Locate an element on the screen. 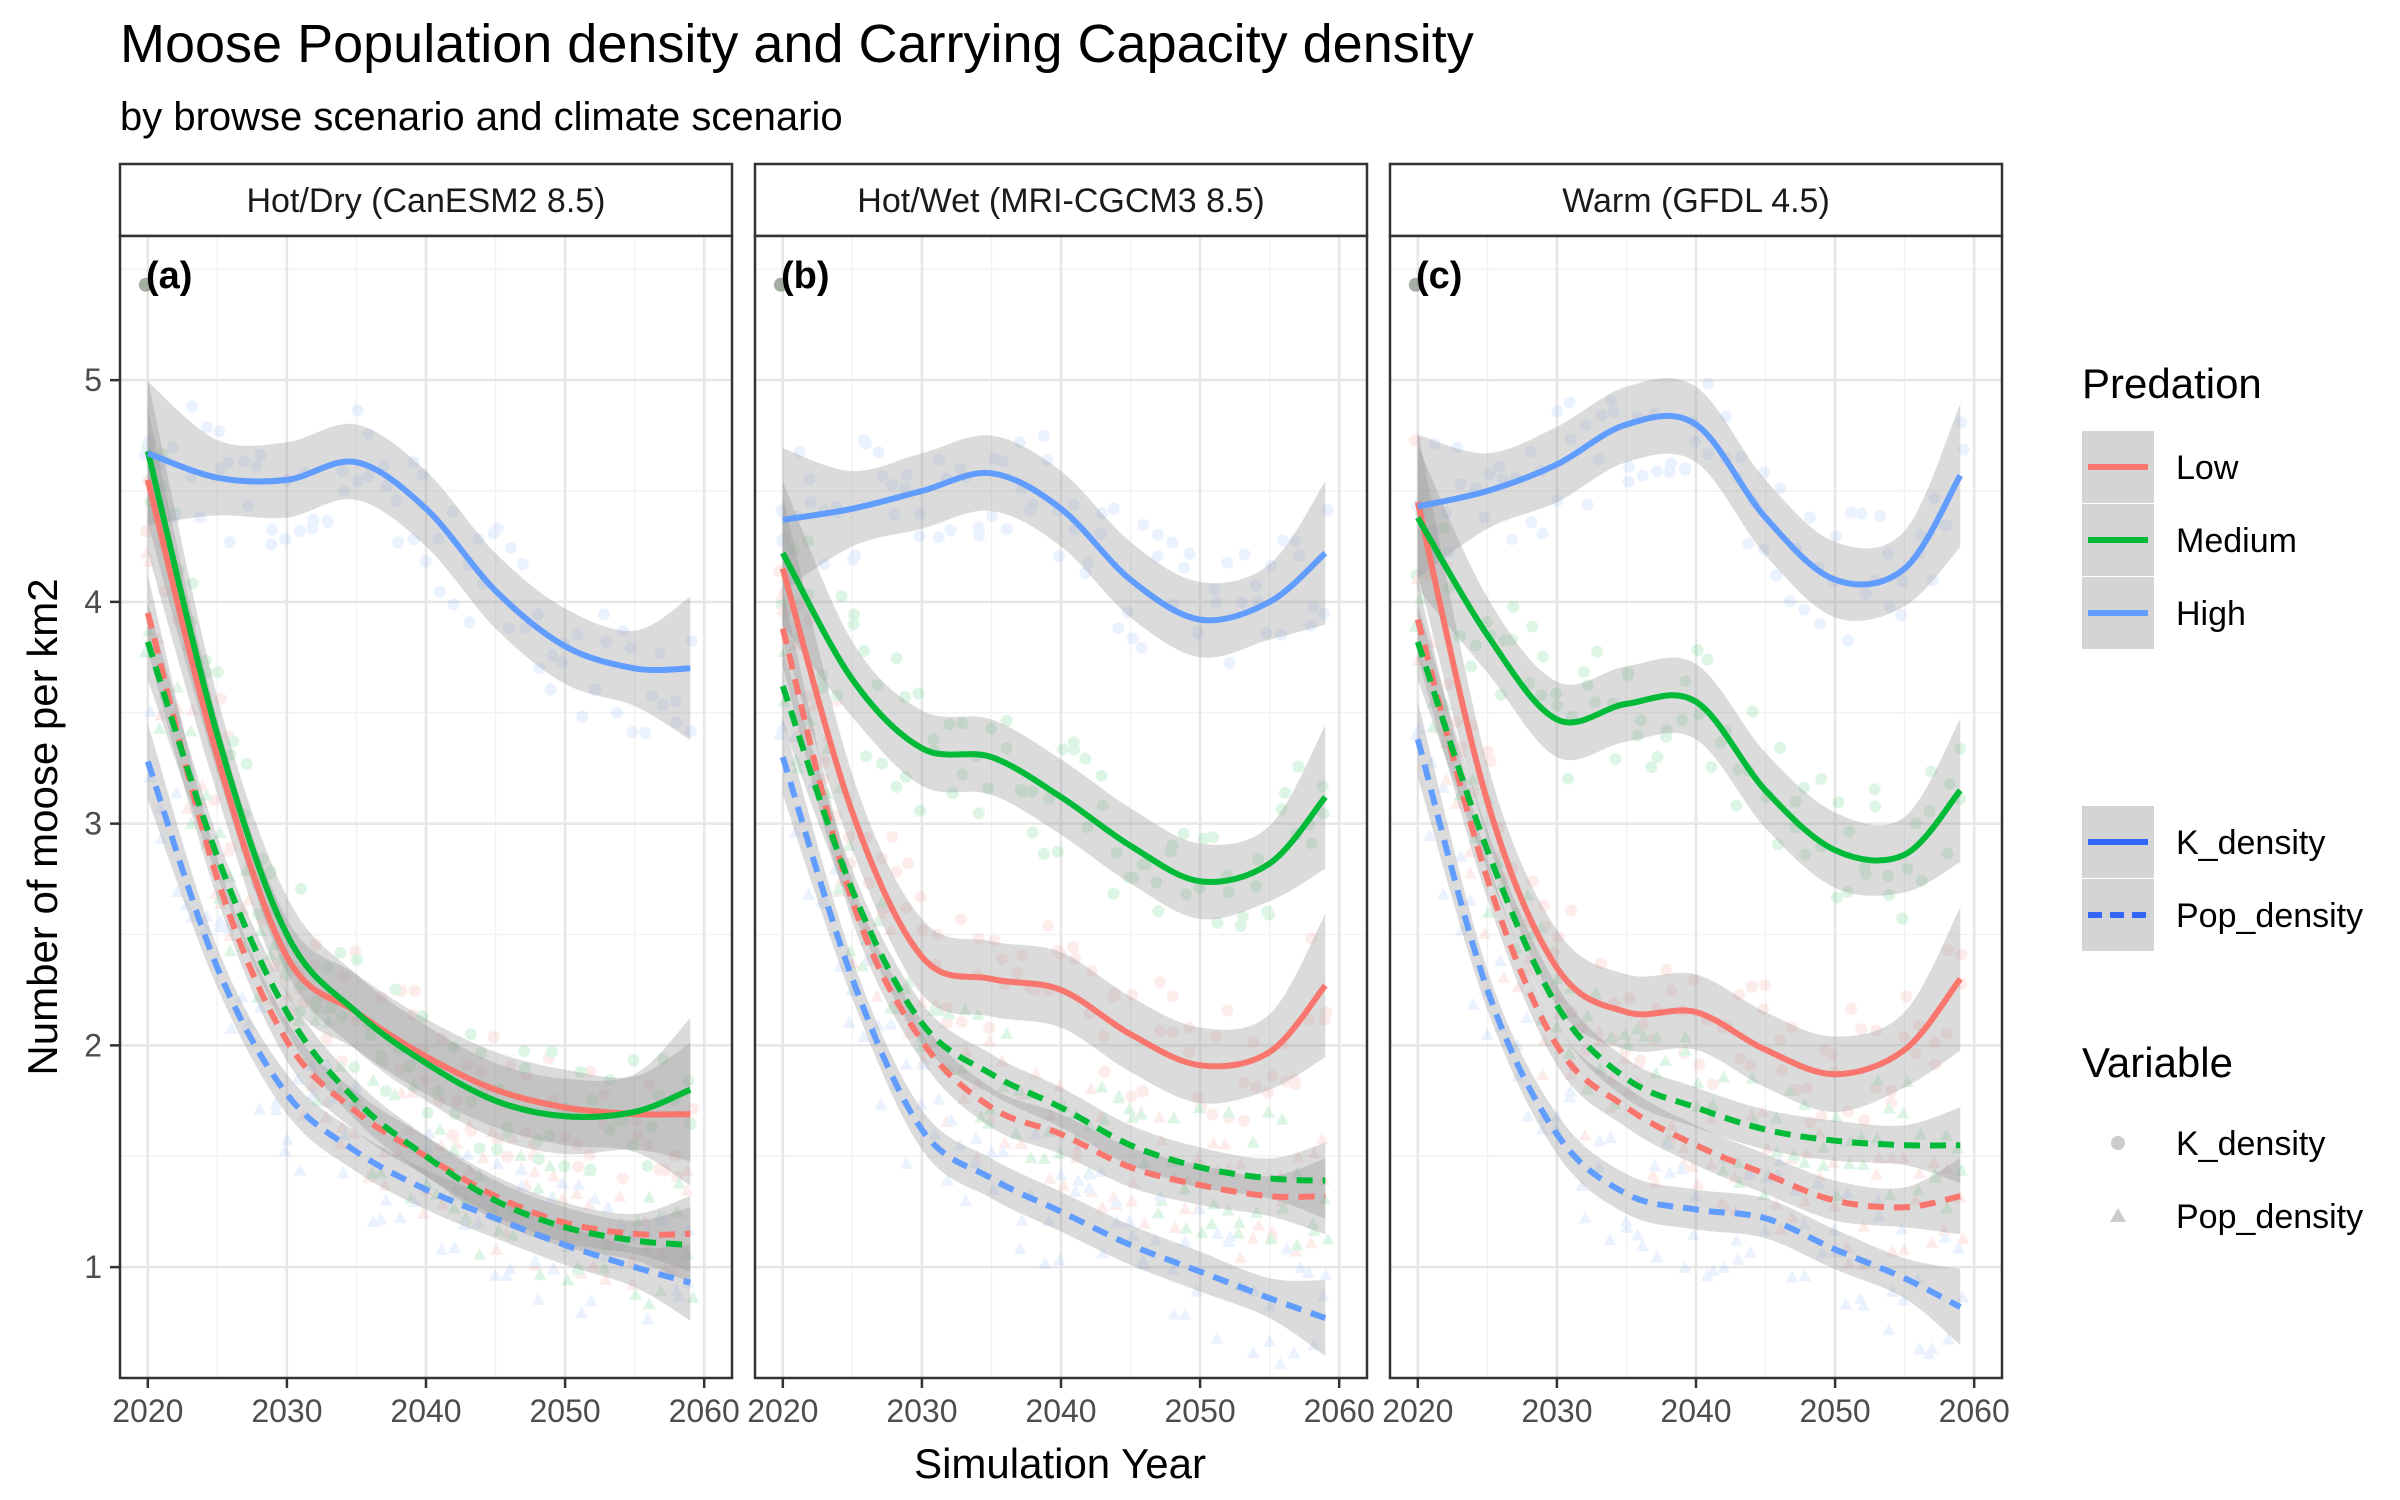 This screenshot has height=1500, width=2400. facet-strip-label: Warm (GFDL 4.5) is located at coordinates (1696, 201).